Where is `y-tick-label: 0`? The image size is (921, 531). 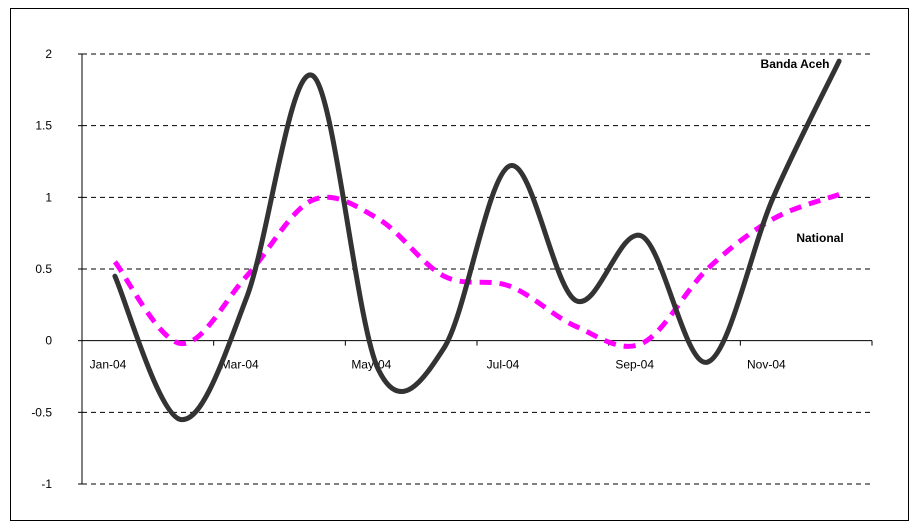
y-tick-label: 0 is located at coordinates (48, 341).